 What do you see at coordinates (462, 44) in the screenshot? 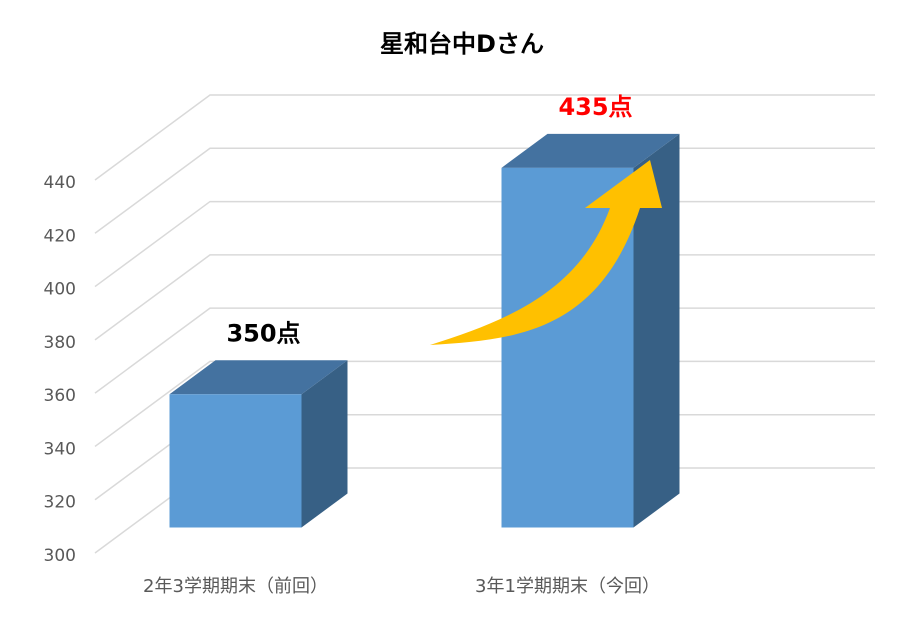
I see `chart-title: 星和台中Dさん` at bounding box center [462, 44].